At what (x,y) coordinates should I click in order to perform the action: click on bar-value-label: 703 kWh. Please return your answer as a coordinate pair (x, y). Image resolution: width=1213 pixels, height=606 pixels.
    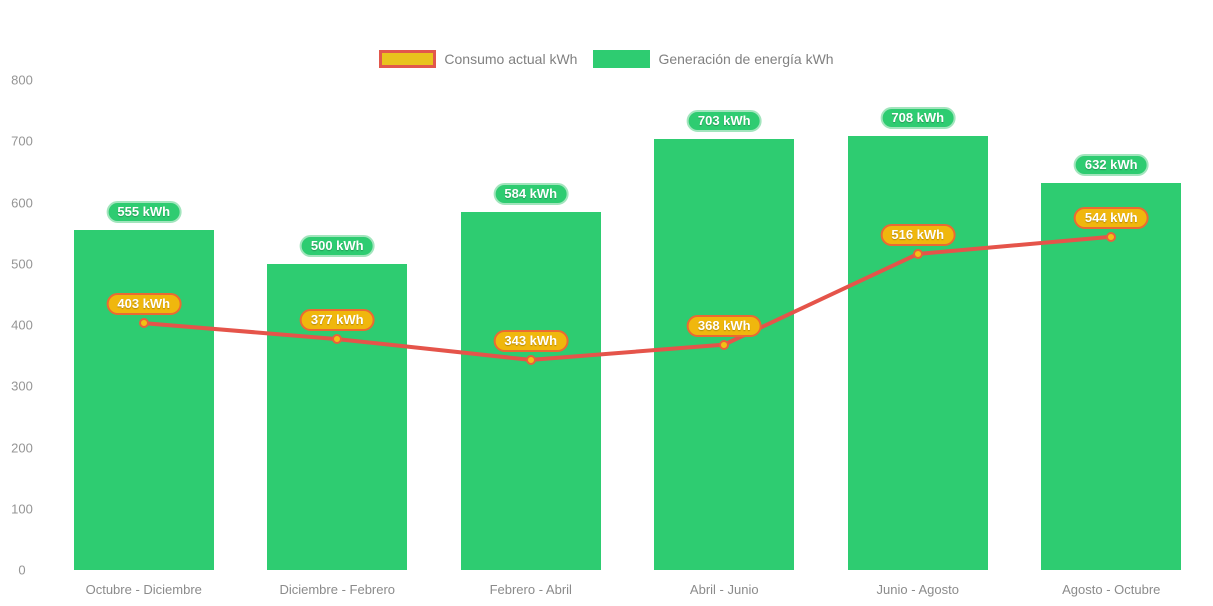
    Looking at the image, I should click on (724, 121).